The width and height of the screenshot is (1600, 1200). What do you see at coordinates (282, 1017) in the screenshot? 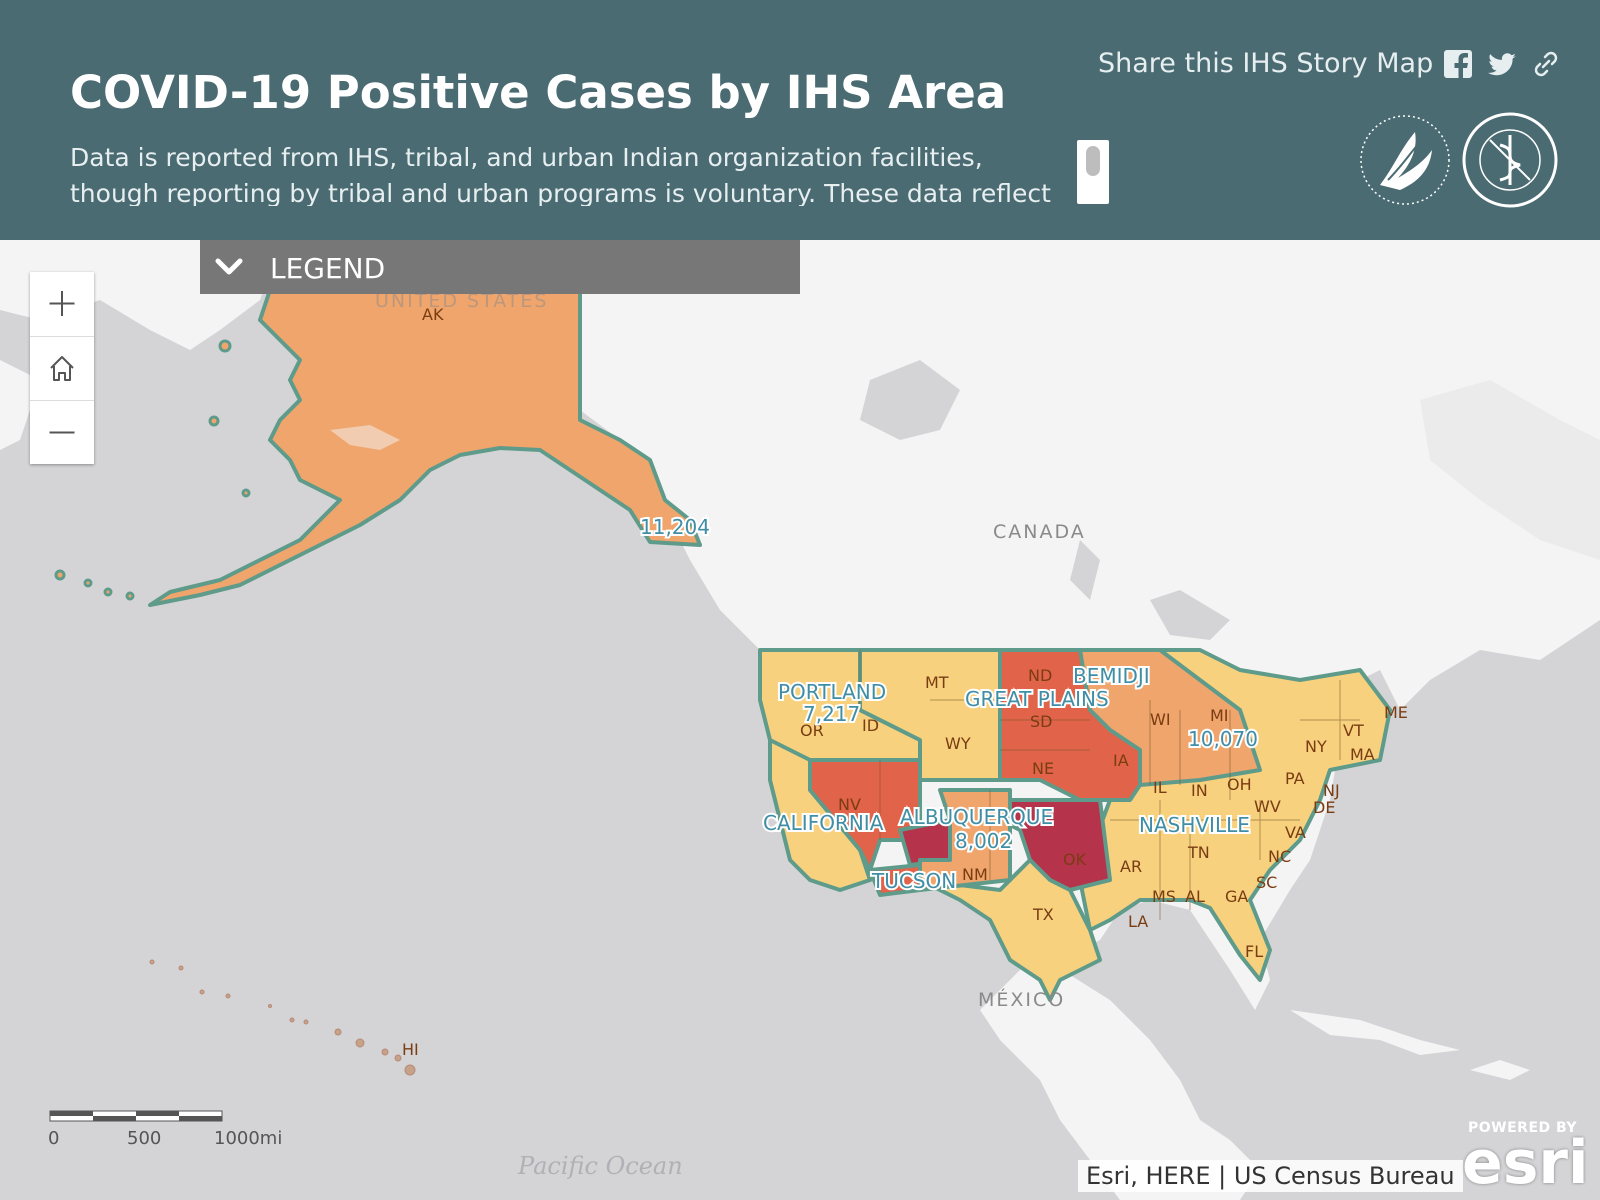
I see `hawaii-islands` at bounding box center [282, 1017].